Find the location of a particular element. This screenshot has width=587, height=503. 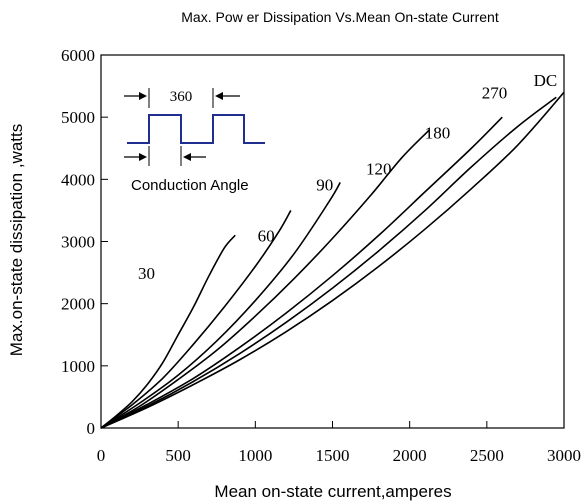

conduction-angle-inset: 360 Conduction Angle is located at coordinates (194, 141).